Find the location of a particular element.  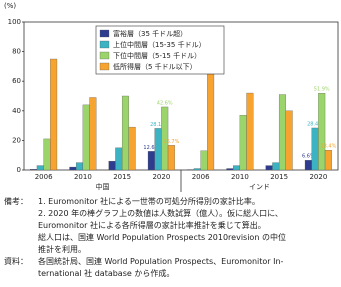

data-label: 42.6% is located at coordinates (165, 103).